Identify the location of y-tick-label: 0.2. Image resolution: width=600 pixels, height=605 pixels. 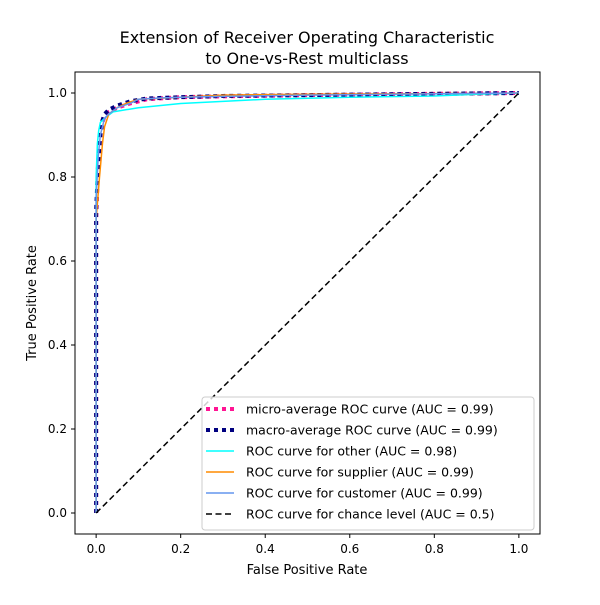
(57, 429).